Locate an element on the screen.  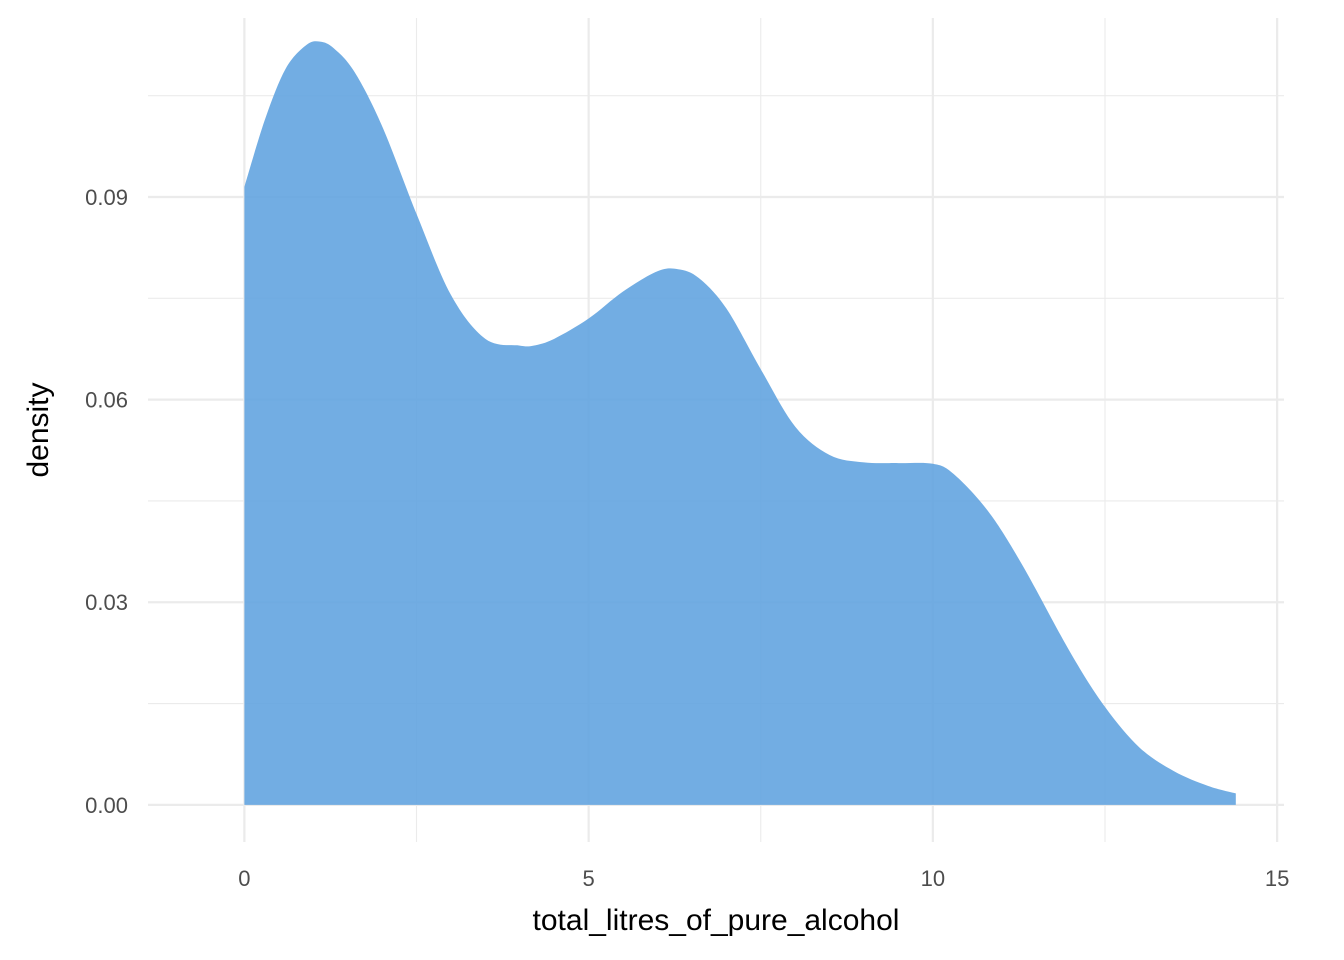
y-tick-label: 0.00 is located at coordinates (106, 805).